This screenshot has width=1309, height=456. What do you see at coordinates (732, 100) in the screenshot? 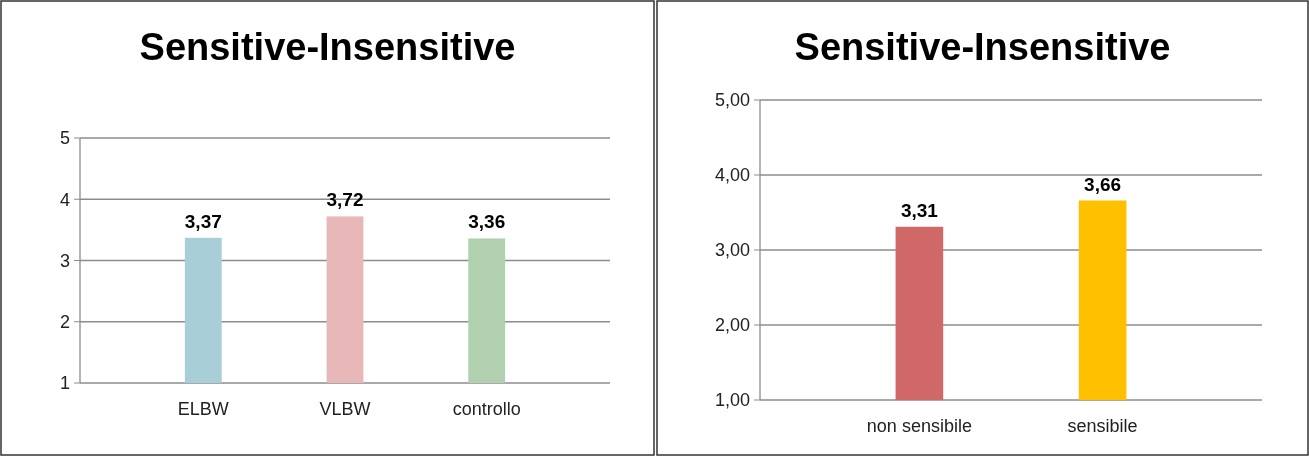
I see `y-tick-label: 5,00` at bounding box center [732, 100].